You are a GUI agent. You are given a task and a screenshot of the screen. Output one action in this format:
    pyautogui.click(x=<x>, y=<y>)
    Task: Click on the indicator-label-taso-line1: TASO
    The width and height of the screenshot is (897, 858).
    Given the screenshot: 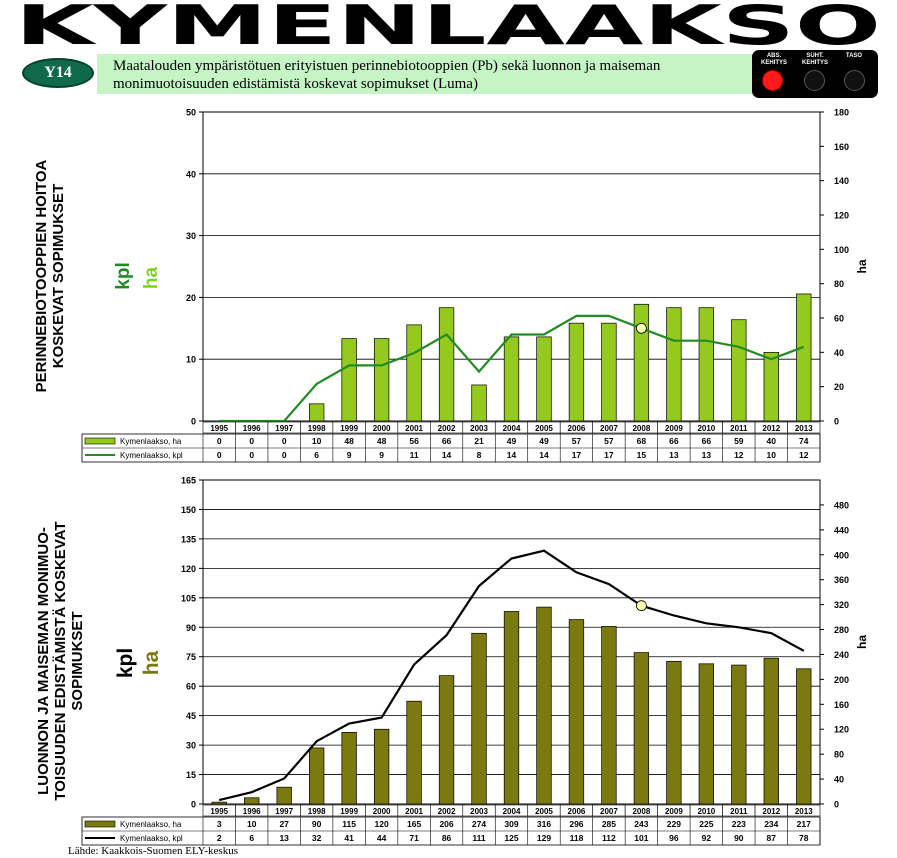 What is the action you would take?
    pyautogui.click(x=854, y=56)
    